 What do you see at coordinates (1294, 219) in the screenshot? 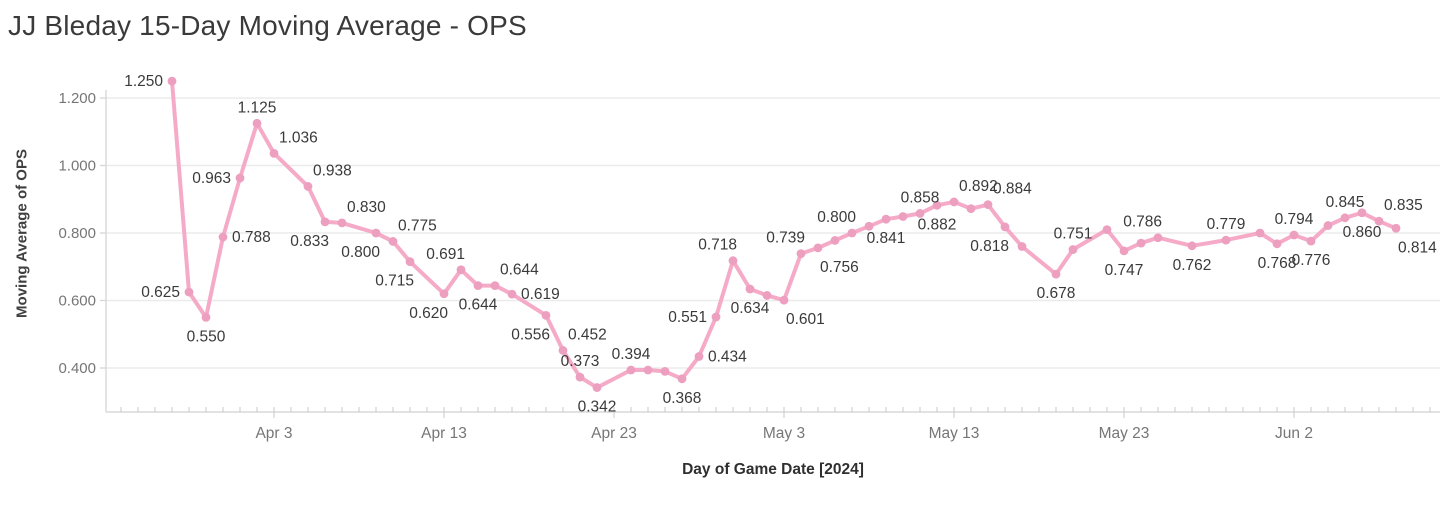
I see `data-point-label: 0.794` at bounding box center [1294, 219].